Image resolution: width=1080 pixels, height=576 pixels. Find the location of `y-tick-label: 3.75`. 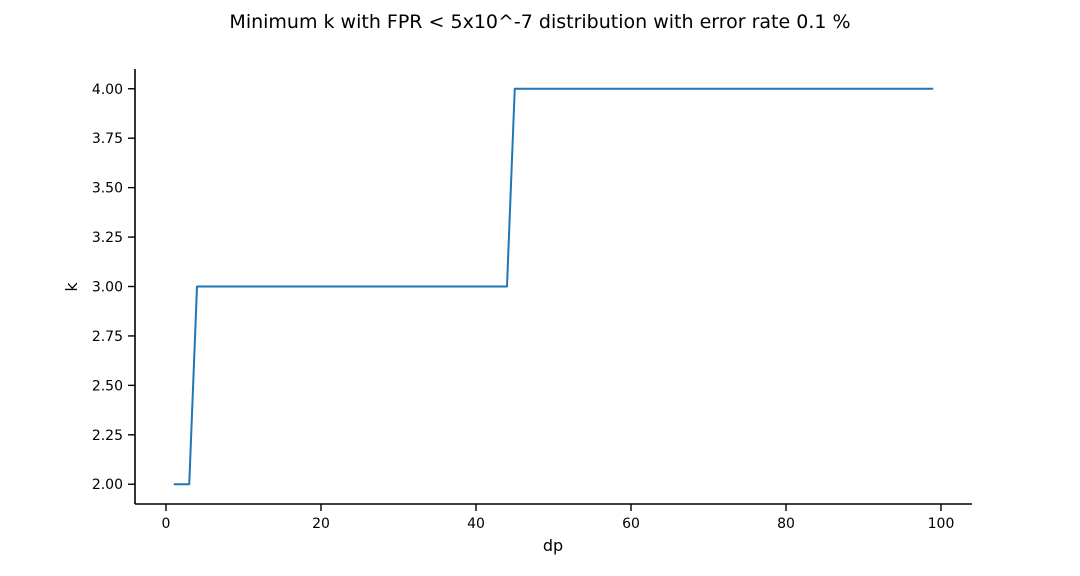

y-tick-label: 3.75 is located at coordinates (107, 139).